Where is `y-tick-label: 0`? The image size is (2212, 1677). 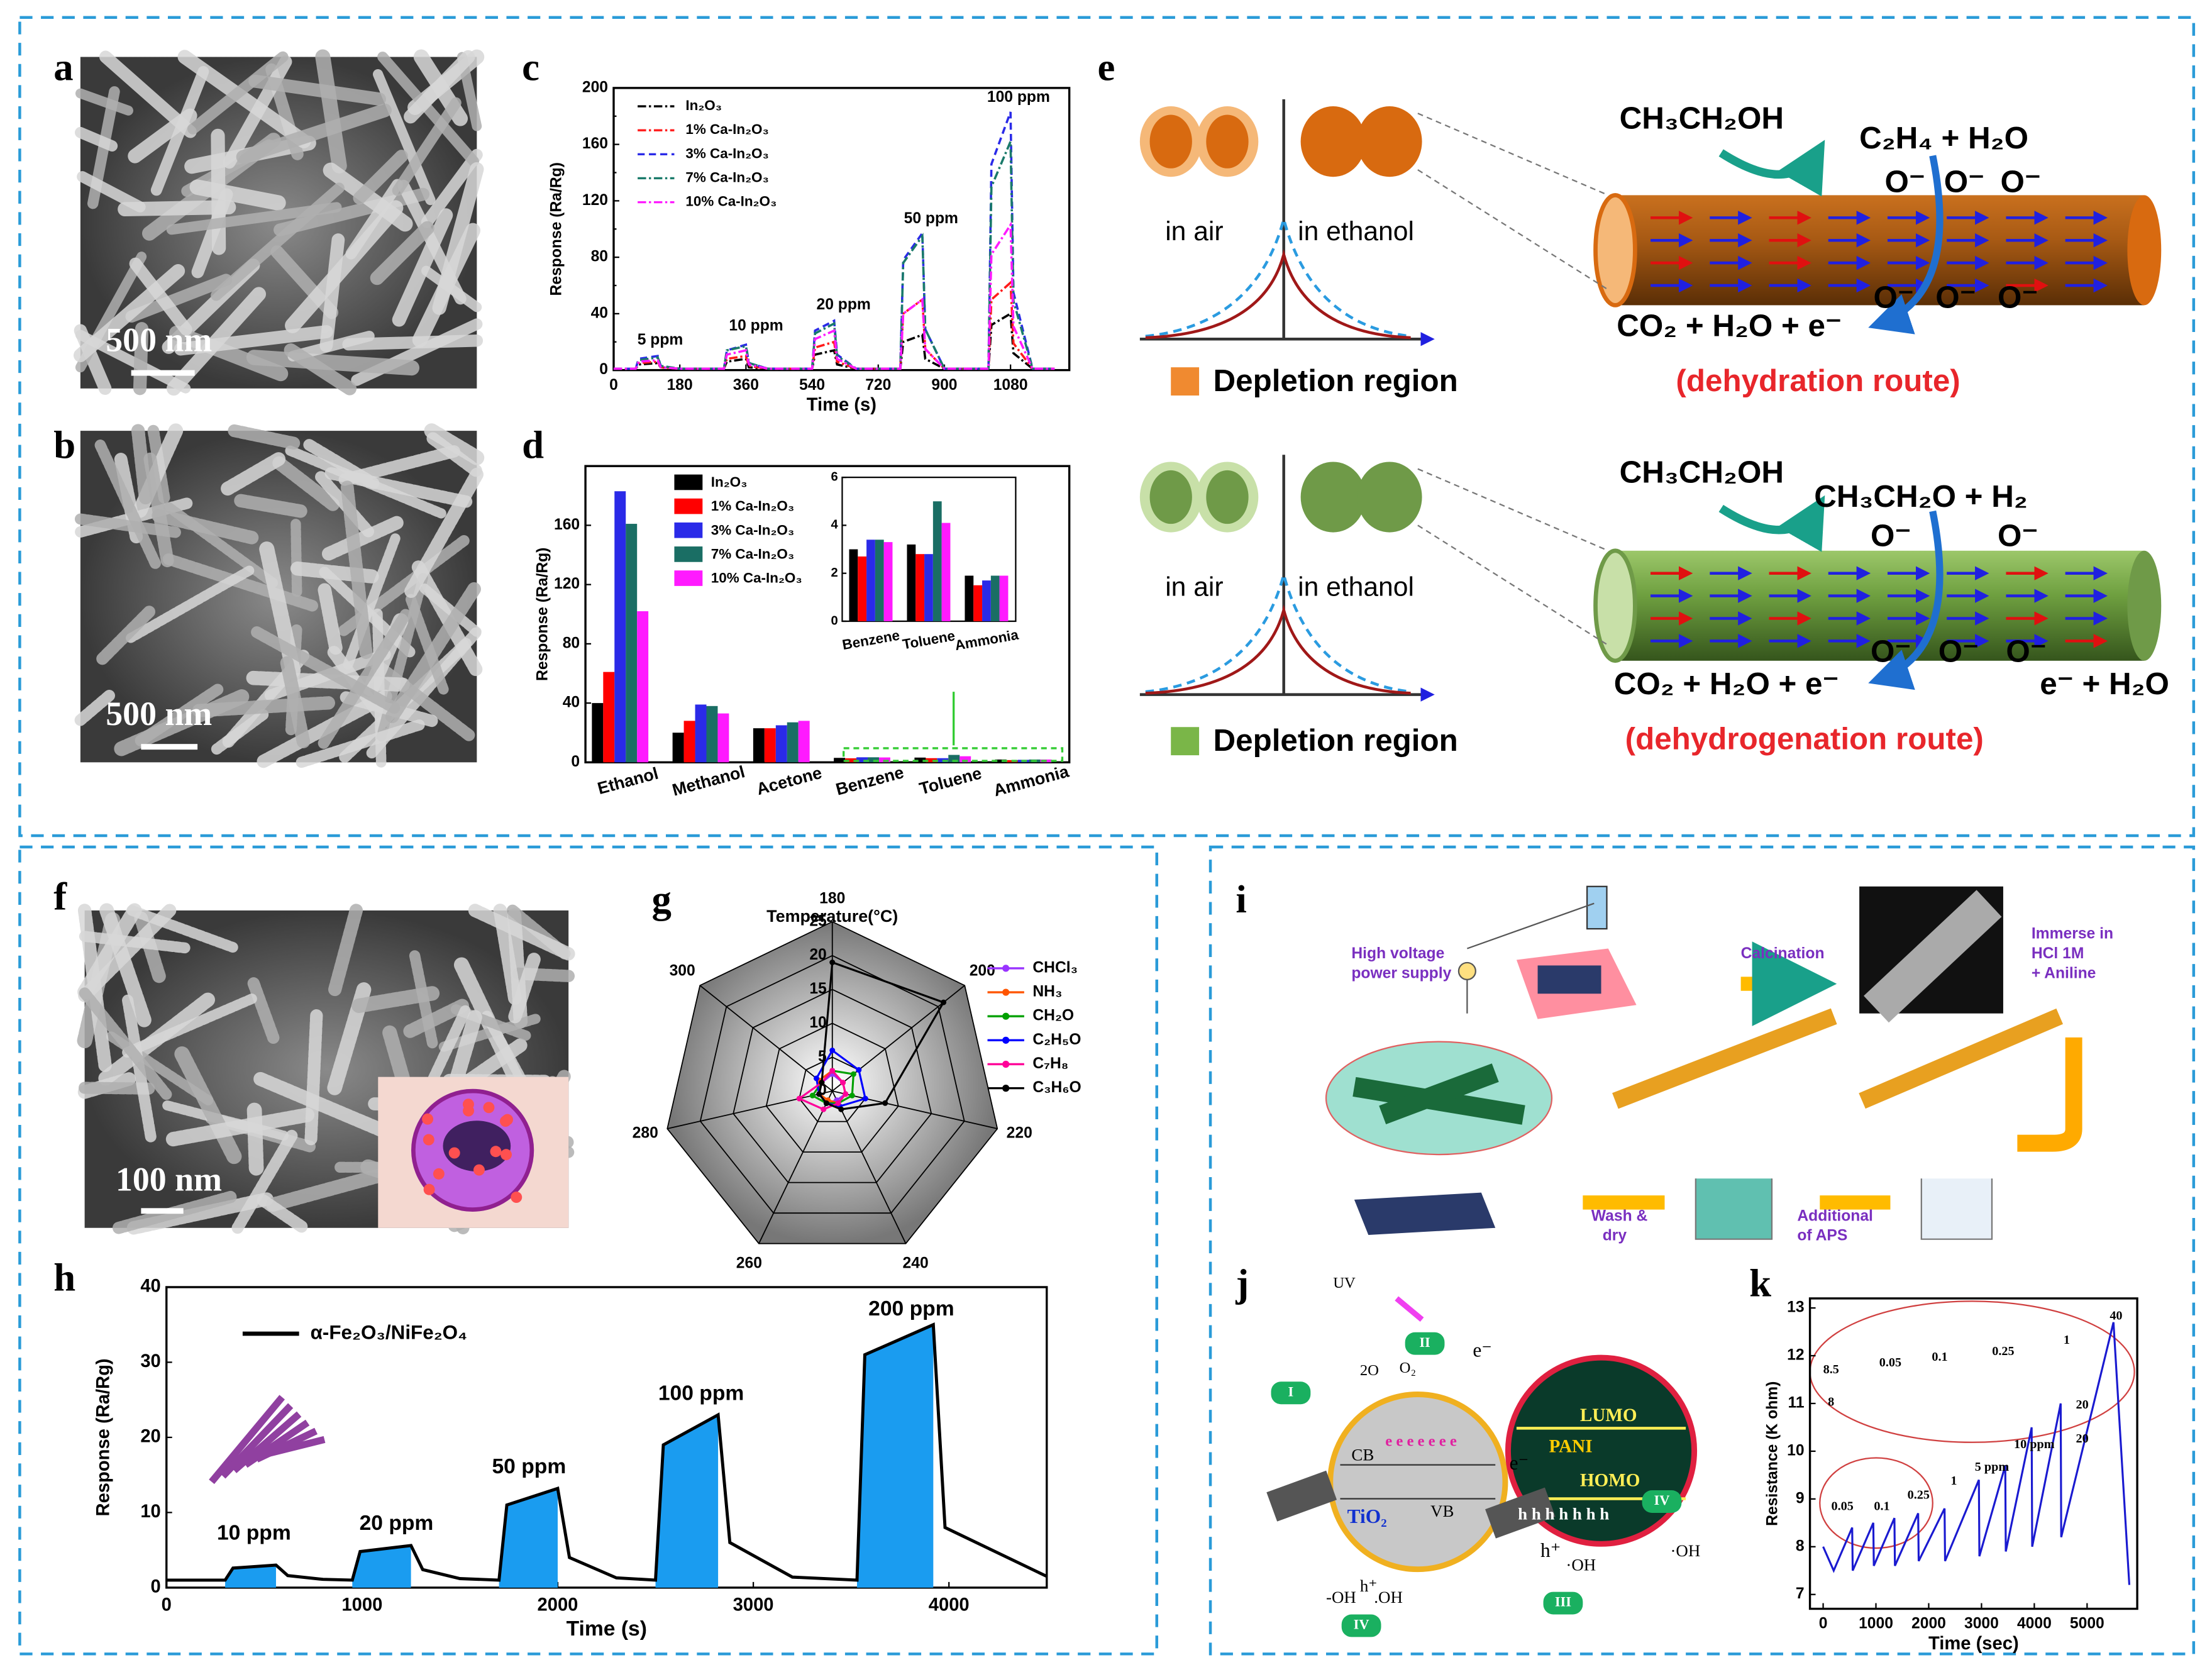 y-tick-label: 0 is located at coordinates (575, 761).